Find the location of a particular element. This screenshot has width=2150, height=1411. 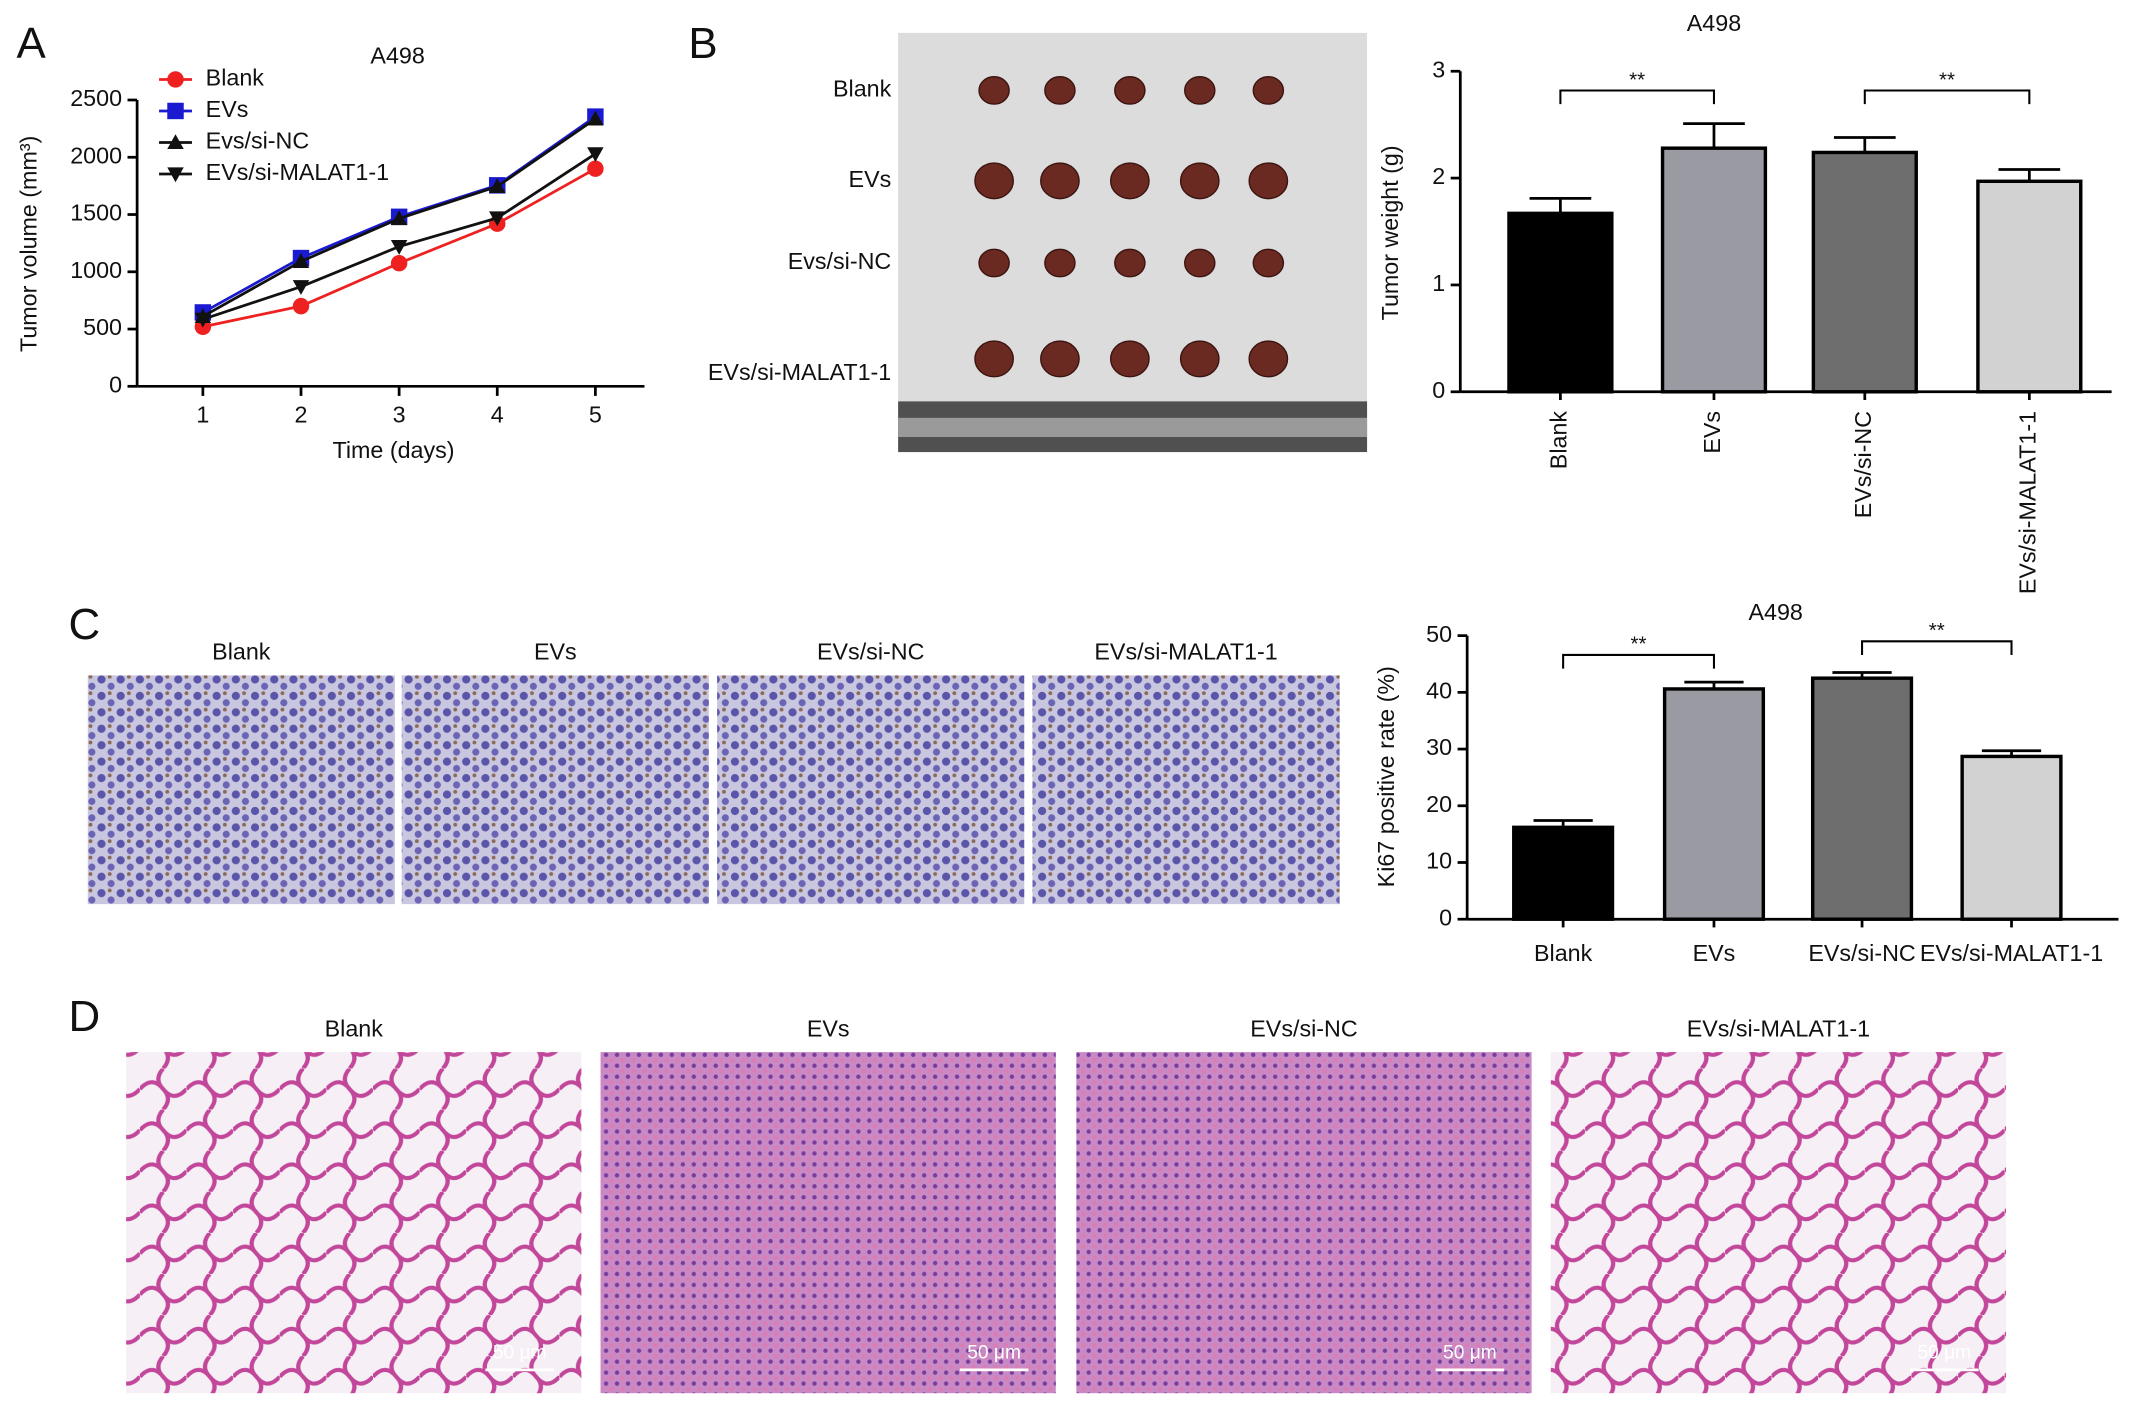

image-label: EVs is located at coordinates (828, 1028).